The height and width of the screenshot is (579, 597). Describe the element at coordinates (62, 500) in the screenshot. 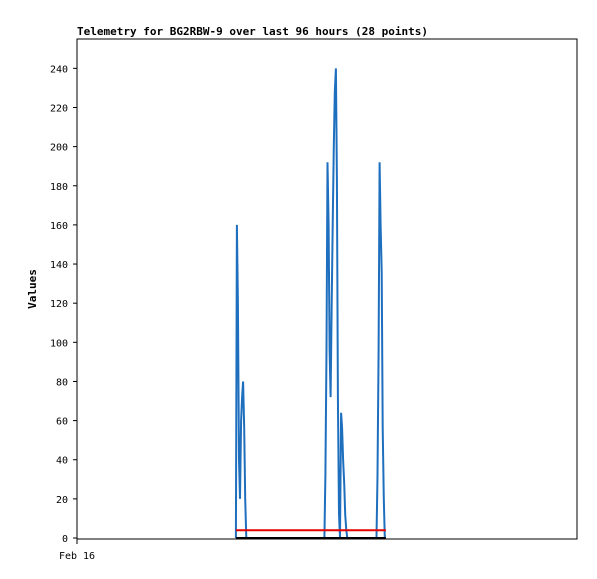

I see `y-tick-label: 20` at that location.